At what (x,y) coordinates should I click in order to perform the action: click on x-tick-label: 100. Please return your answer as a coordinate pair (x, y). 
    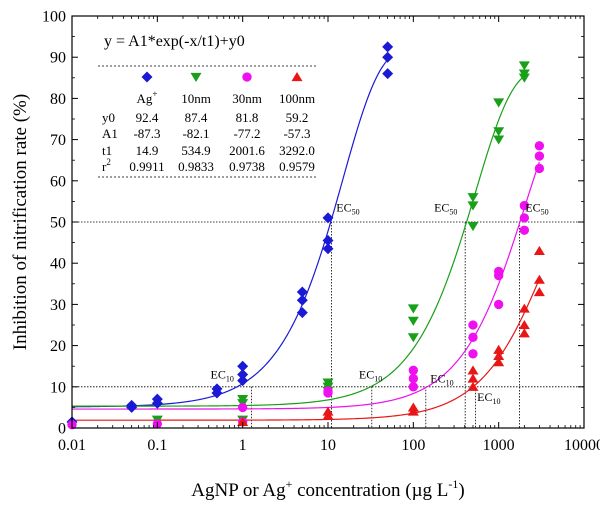
    Looking at the image, I should click on (413, 445).